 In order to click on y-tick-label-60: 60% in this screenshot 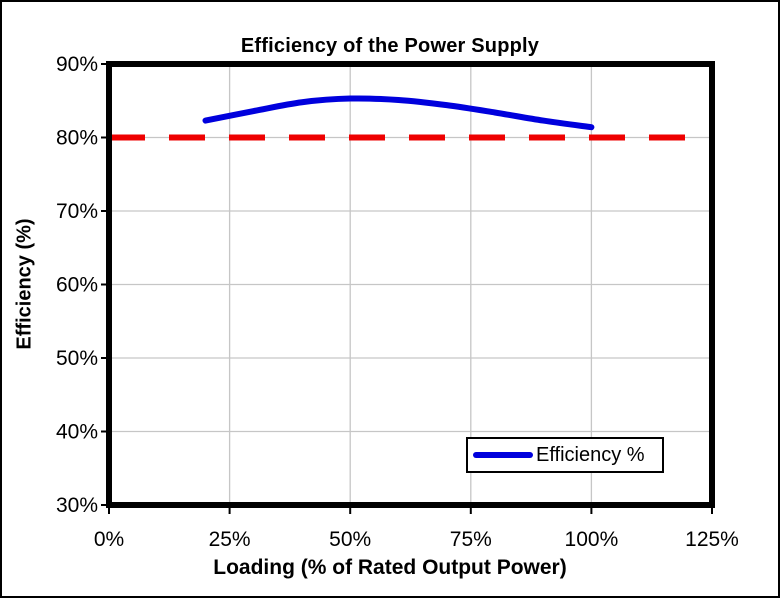, I will do `click(77, 285)`.